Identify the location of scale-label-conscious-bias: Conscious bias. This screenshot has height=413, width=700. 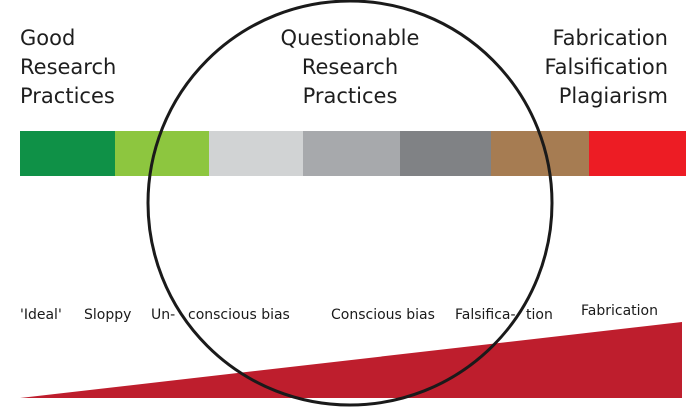
(383, 315).